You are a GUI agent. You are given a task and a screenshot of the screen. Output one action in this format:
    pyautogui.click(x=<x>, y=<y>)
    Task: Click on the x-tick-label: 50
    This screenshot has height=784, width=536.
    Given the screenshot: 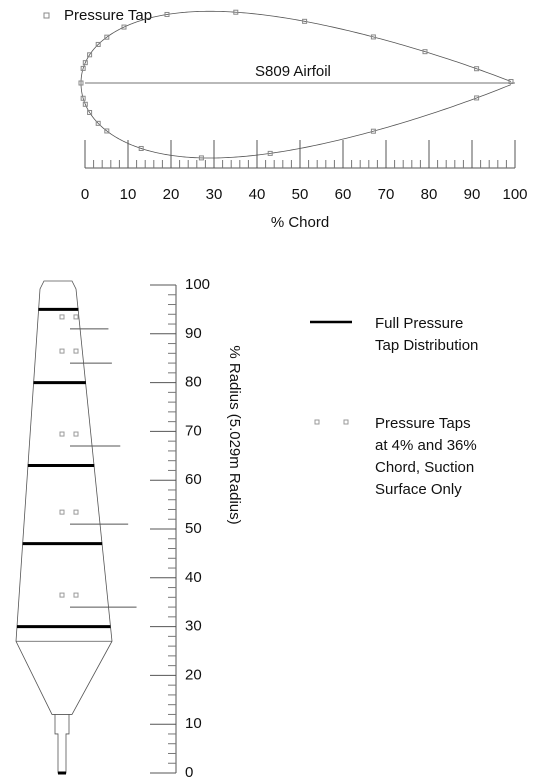 What is the action you would take?
    pyautogui.click(x=300, y=194)
    